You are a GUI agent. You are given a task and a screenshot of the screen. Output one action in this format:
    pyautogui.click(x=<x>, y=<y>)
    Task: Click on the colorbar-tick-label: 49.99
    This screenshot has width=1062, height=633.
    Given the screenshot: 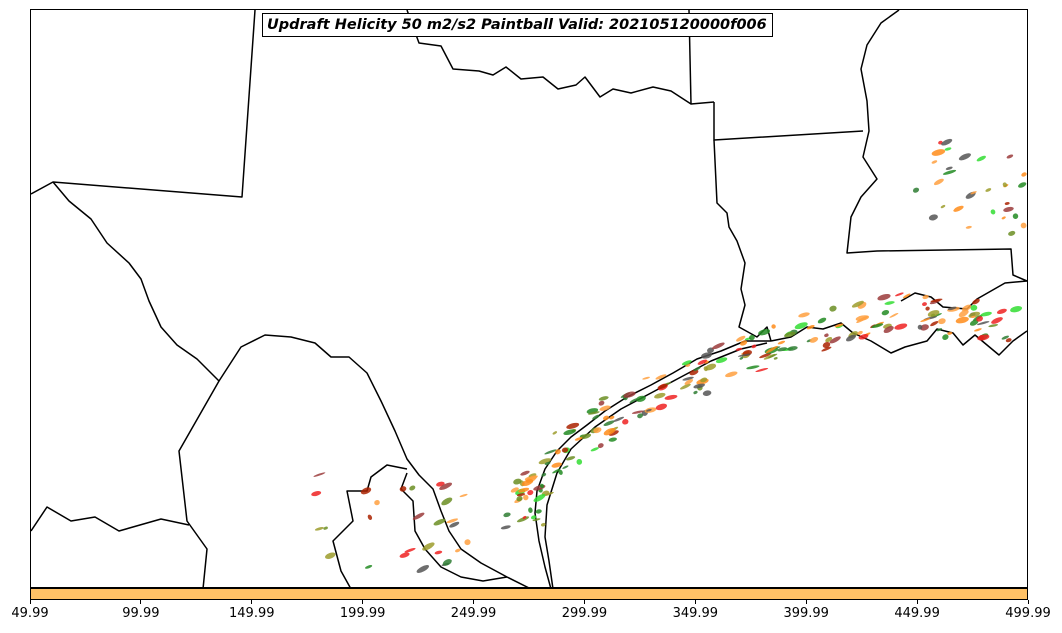 What is the action you would take?
    pyautogui.click(x=30, y=613)
    